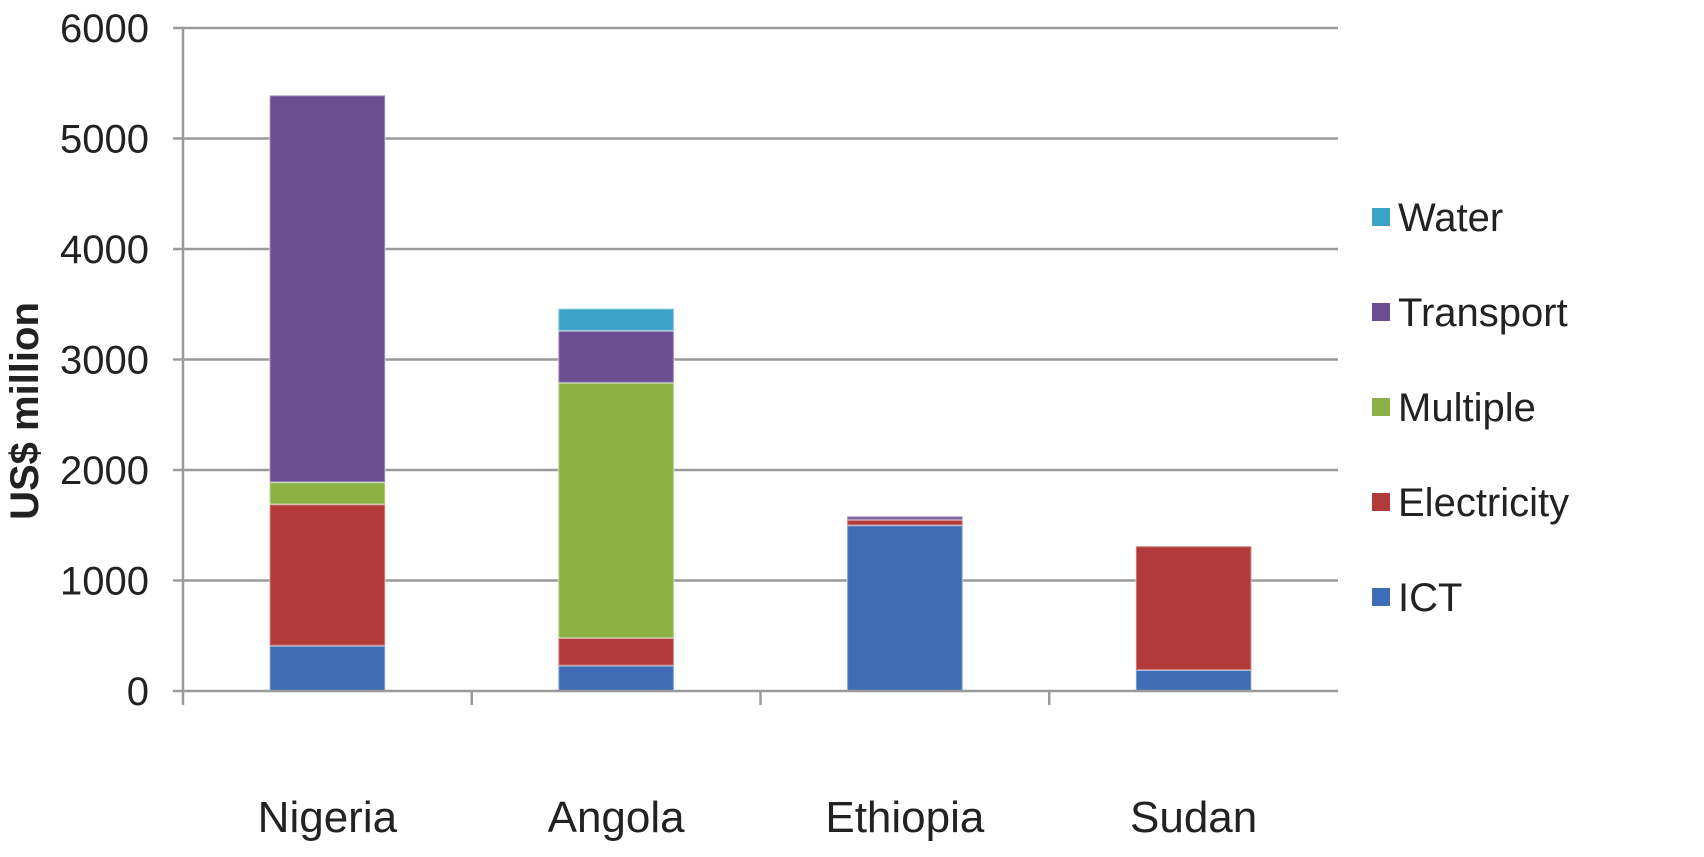 This screenshot has width=1704, height=857. What do you see at coordinates (616, 319) in the screenshot?
I see `bar-segment-angola-water` at bounding box center [616, 319].